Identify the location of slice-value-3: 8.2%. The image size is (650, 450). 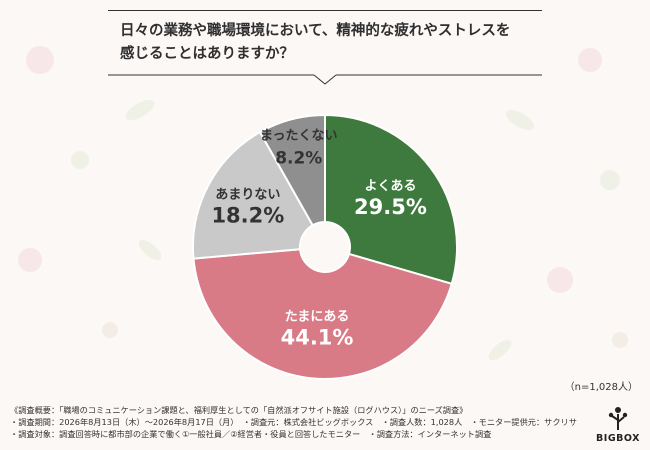
(298, 158).